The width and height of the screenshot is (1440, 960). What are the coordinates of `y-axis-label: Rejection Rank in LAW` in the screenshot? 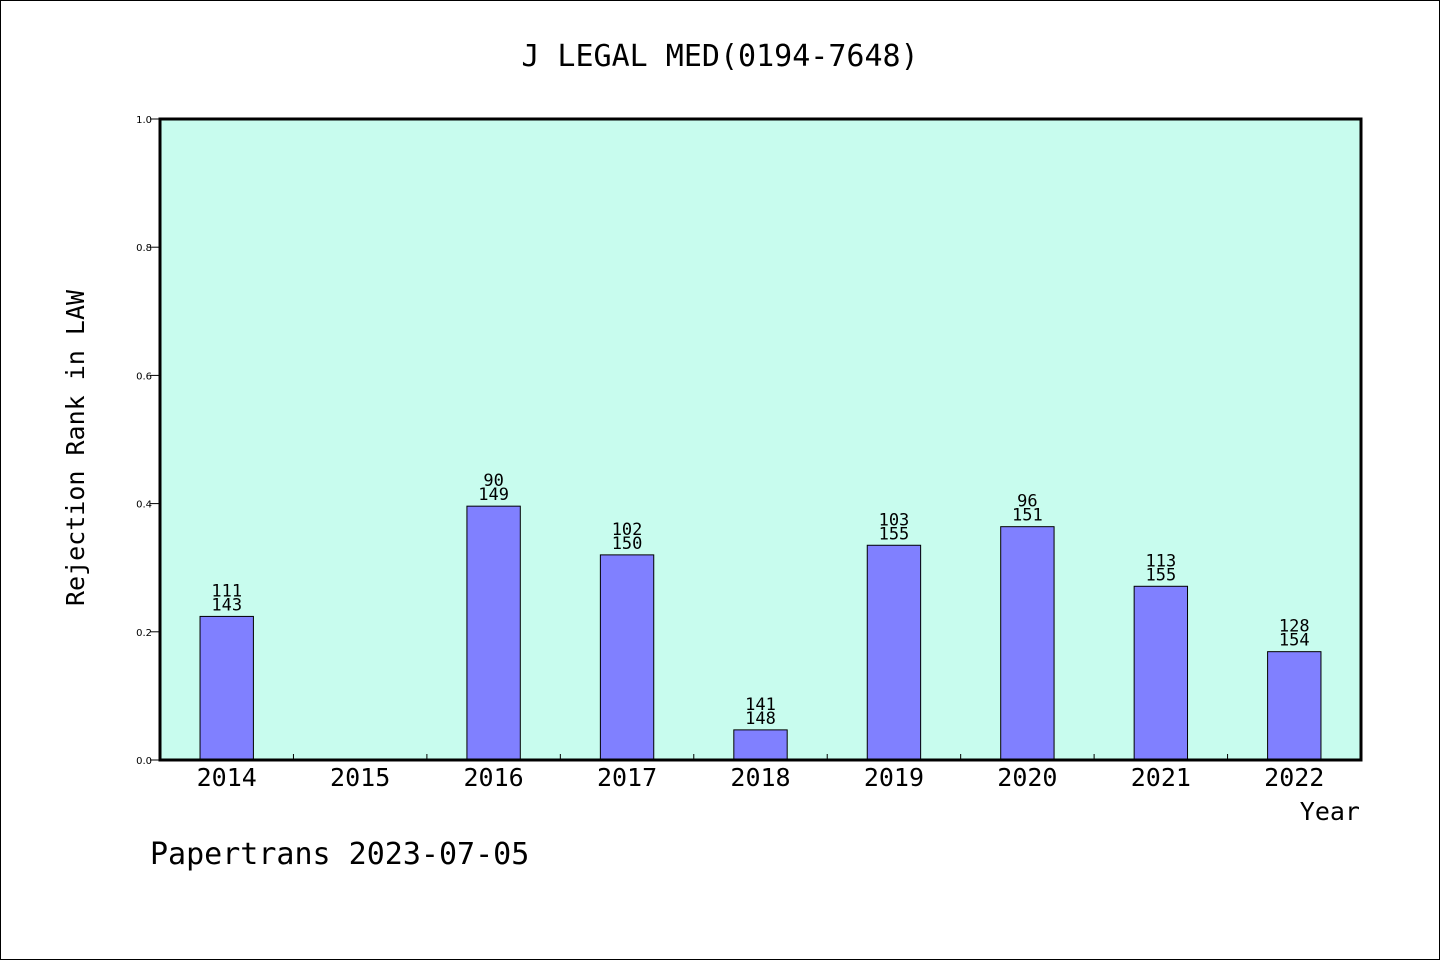 It's located at (75, 447).